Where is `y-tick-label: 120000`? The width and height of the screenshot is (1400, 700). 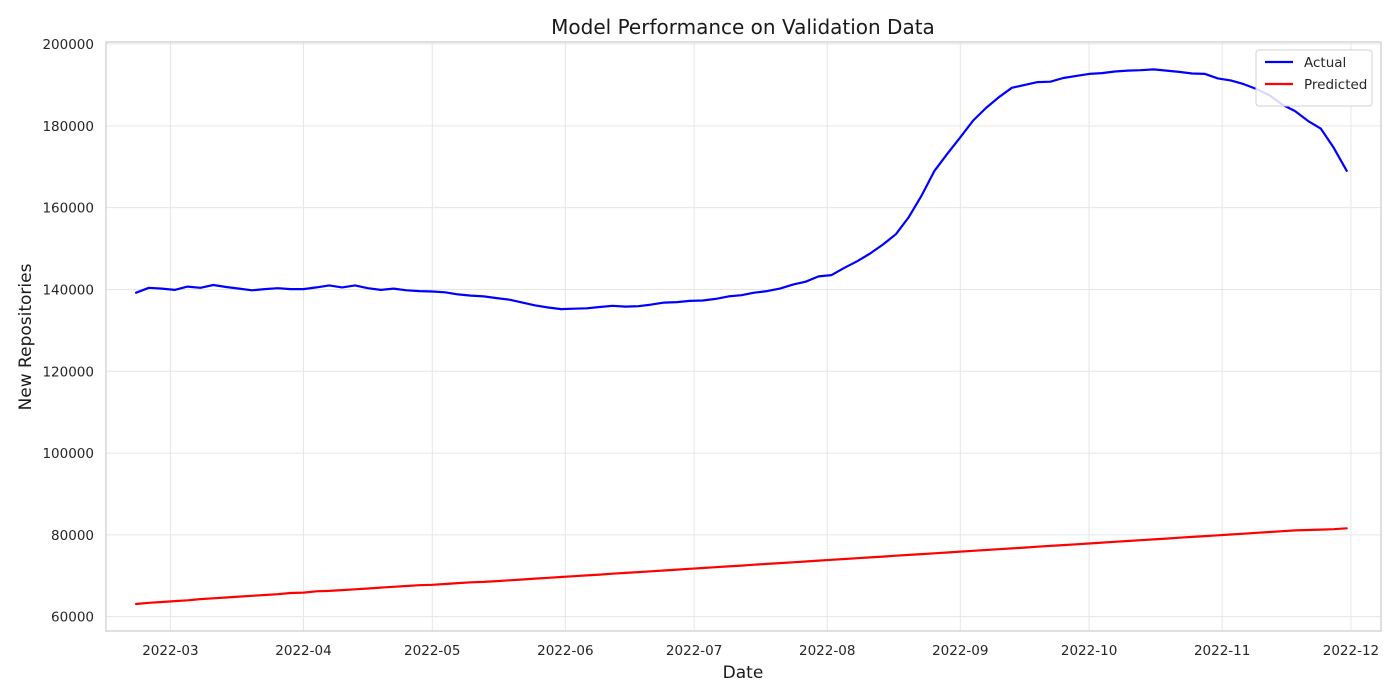 y-tick-label: 120000 is located at coordinates (68, 372).